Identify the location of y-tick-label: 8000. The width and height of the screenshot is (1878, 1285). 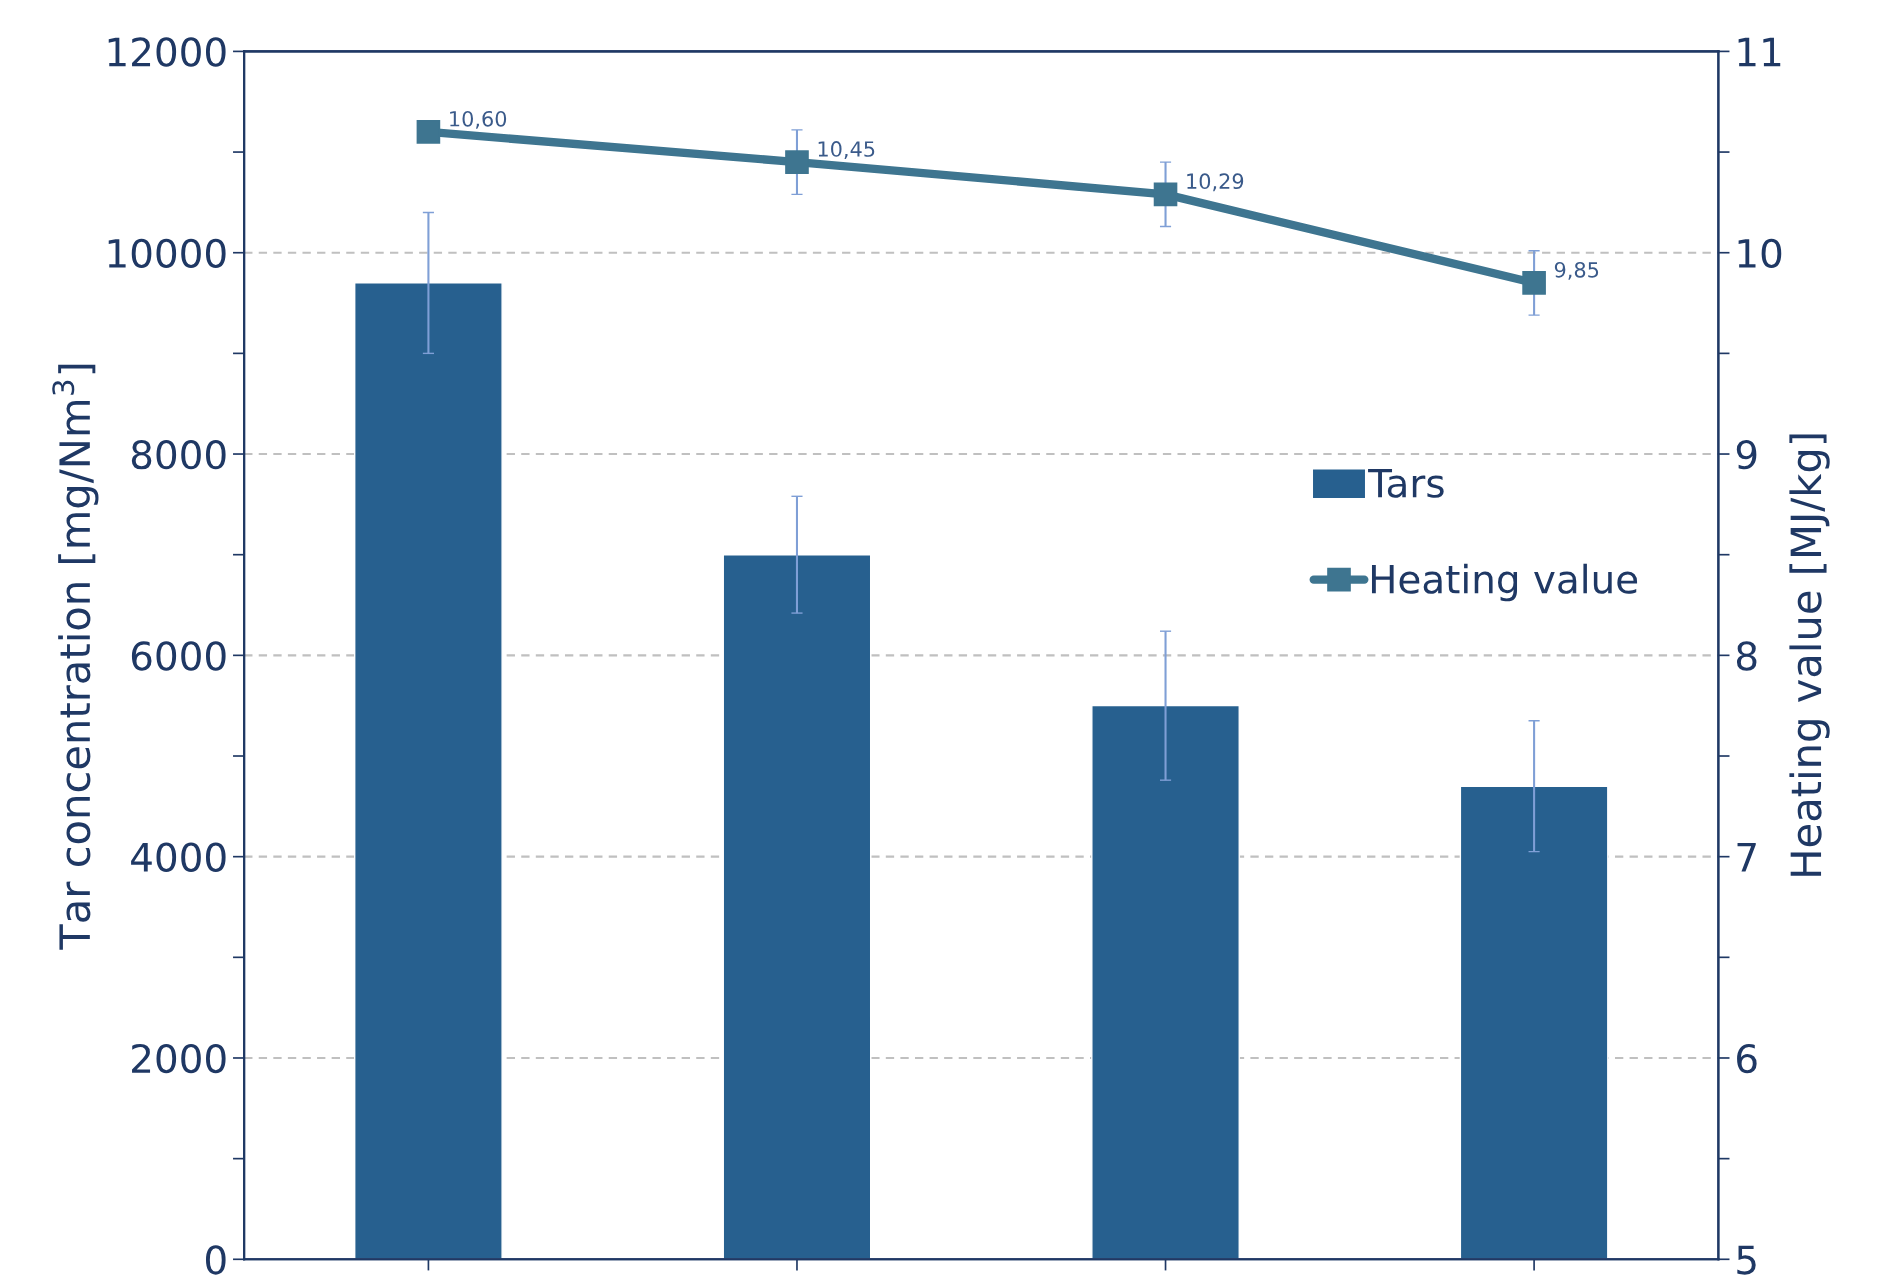
(178, 454).